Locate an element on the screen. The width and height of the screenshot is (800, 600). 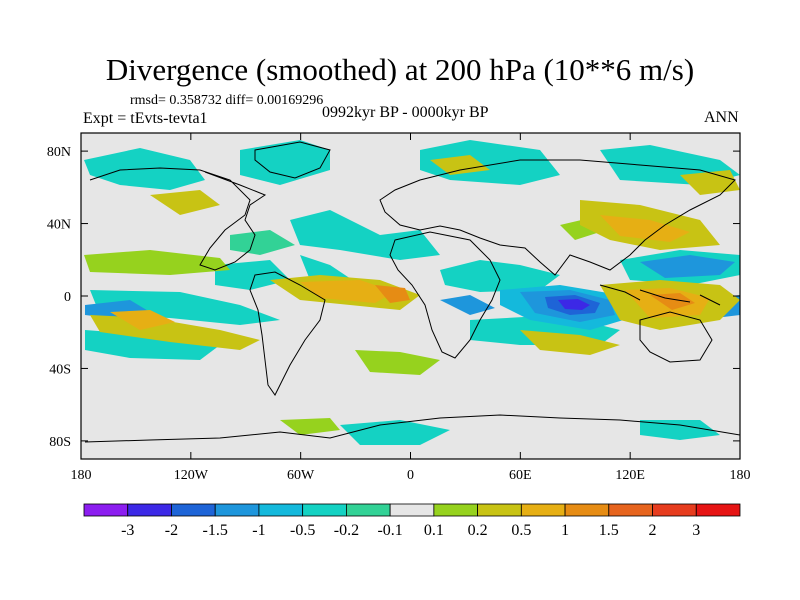
colorbar-label: 2 is located at coordinates (653, 530).